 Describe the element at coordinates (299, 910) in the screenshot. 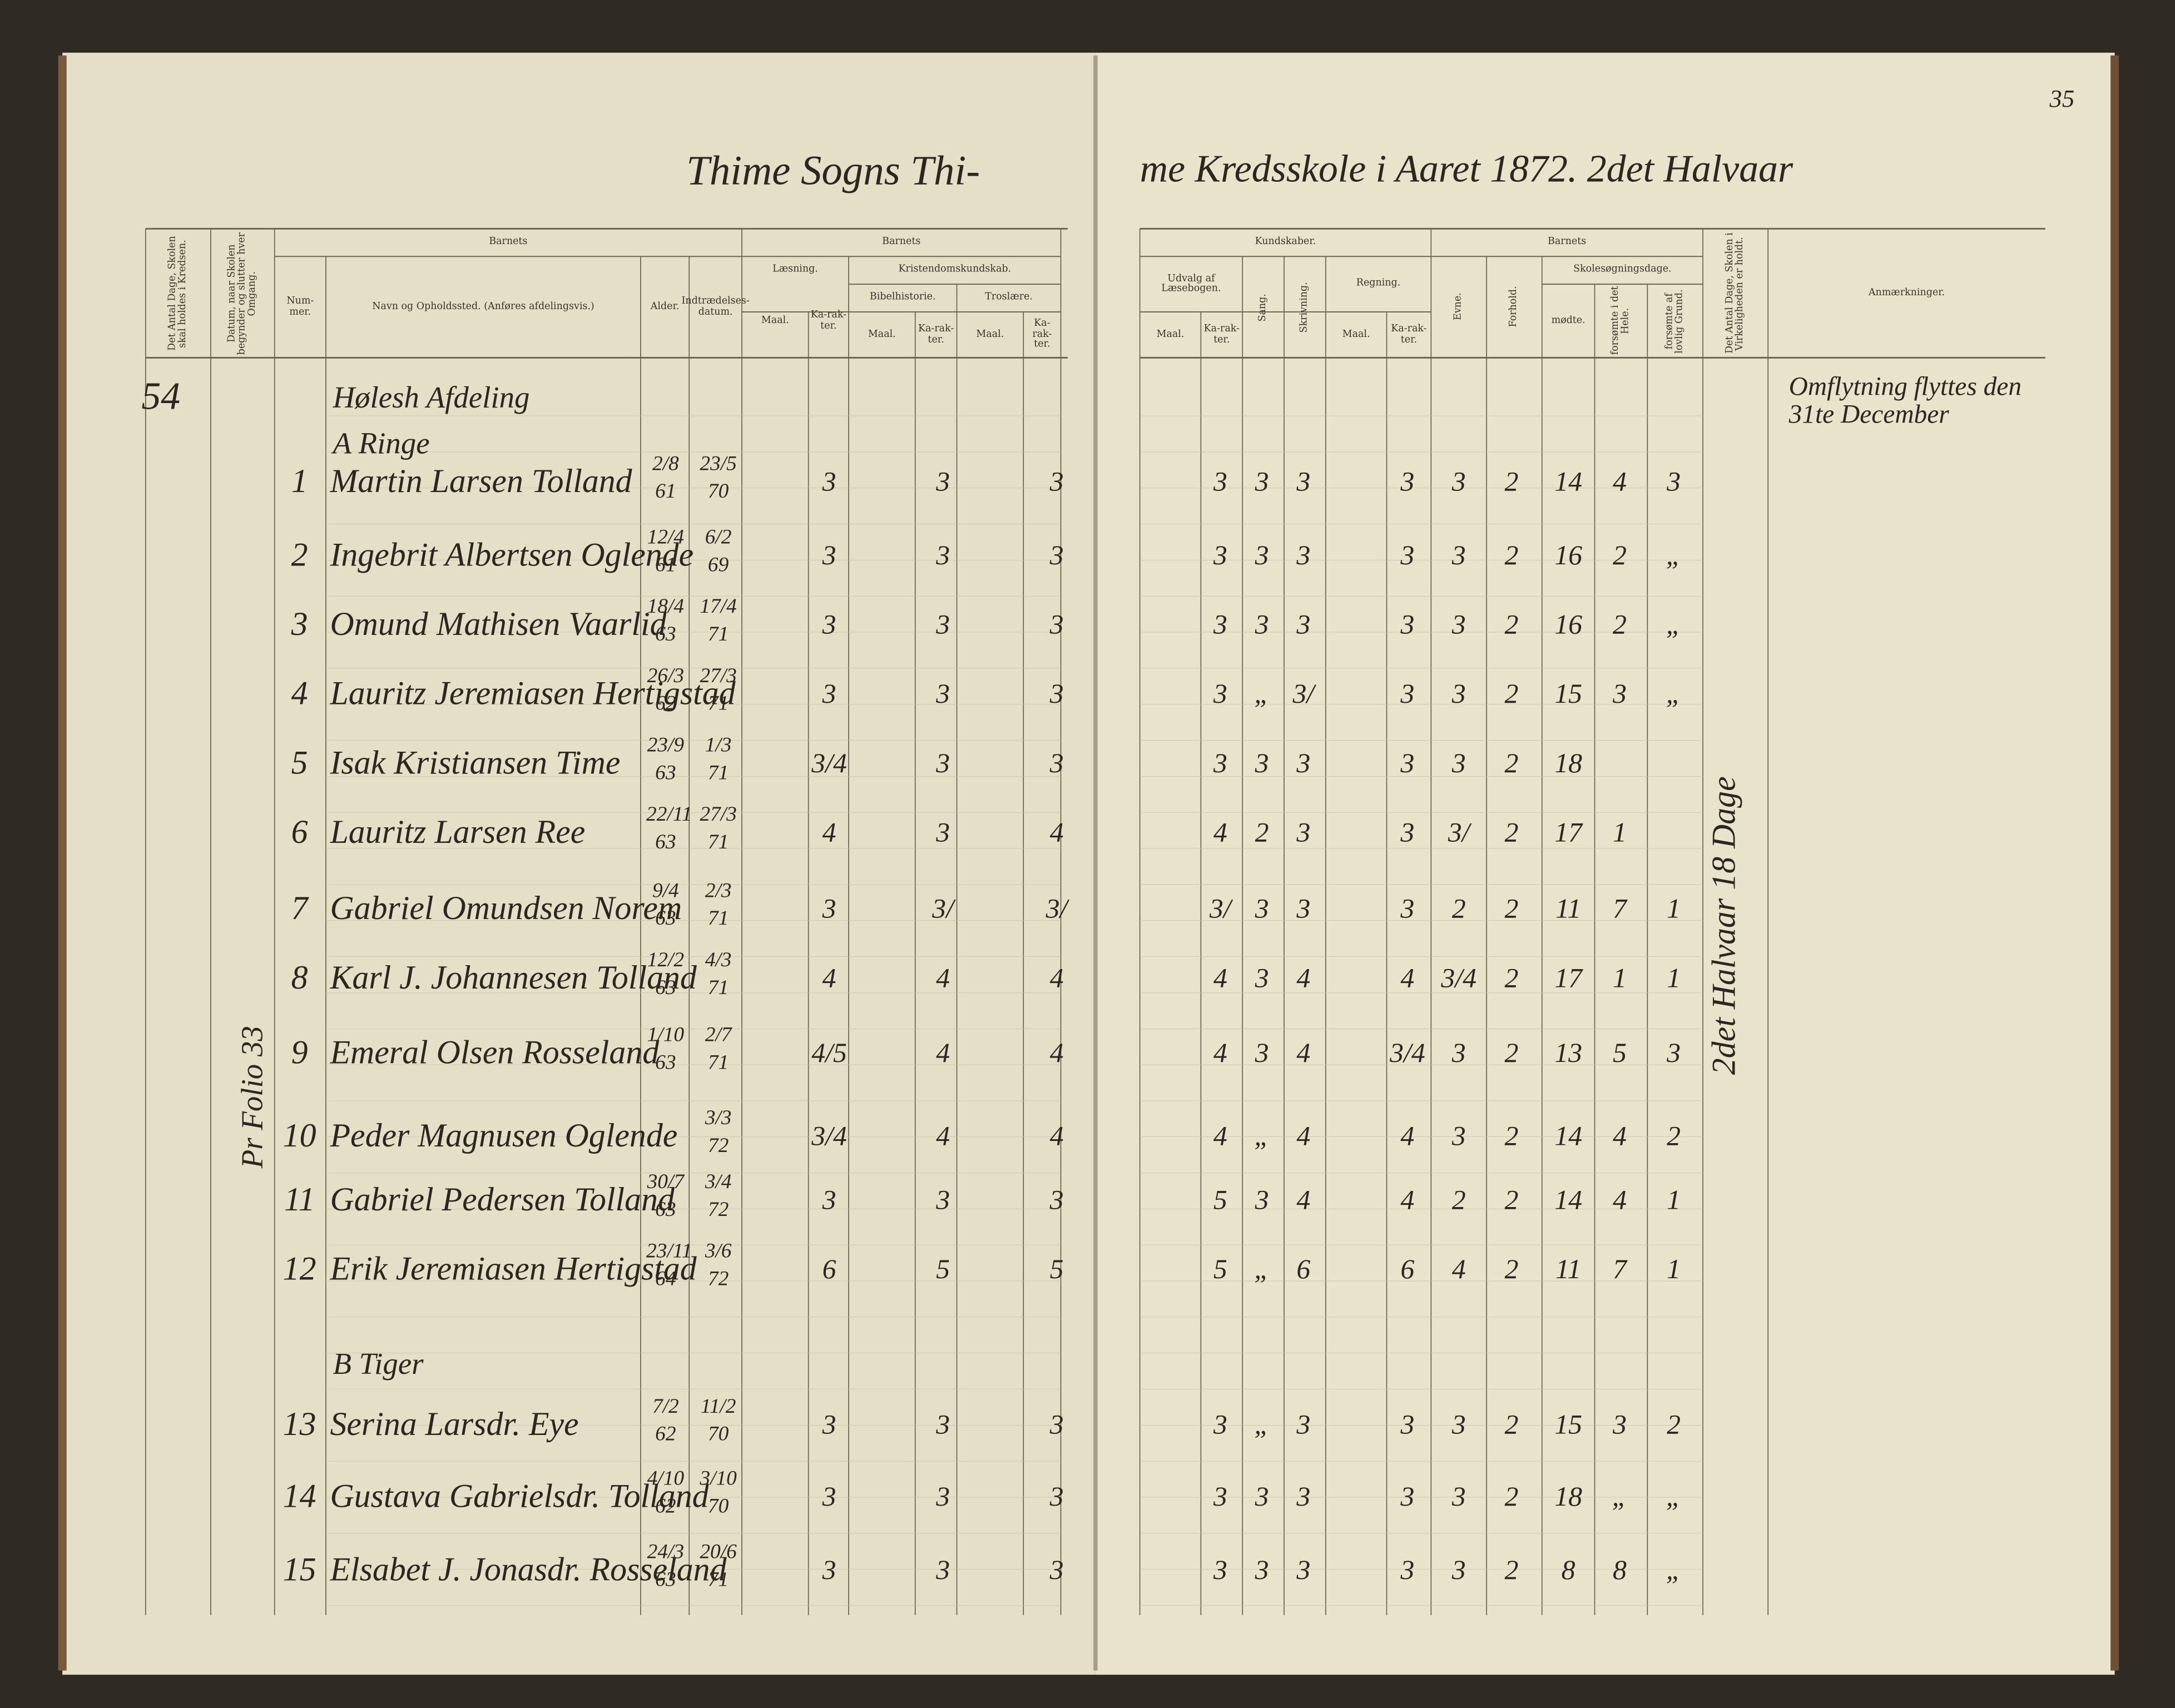

I see `row-number: 7` at that location.